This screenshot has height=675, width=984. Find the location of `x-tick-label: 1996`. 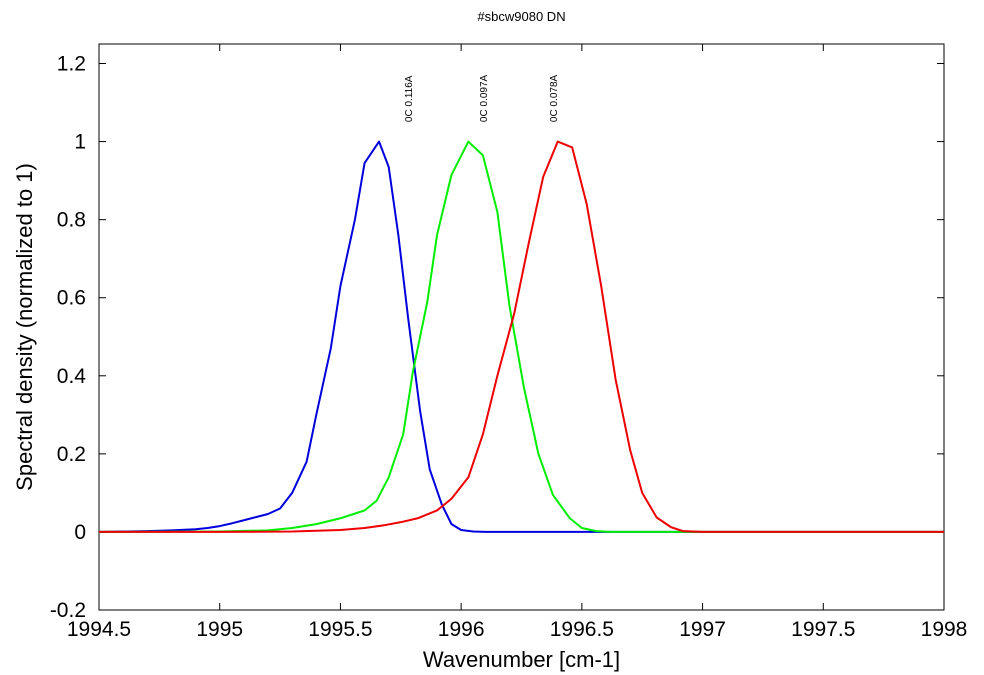

x-tick-label: 1996 is located at coordinates (461, 629).